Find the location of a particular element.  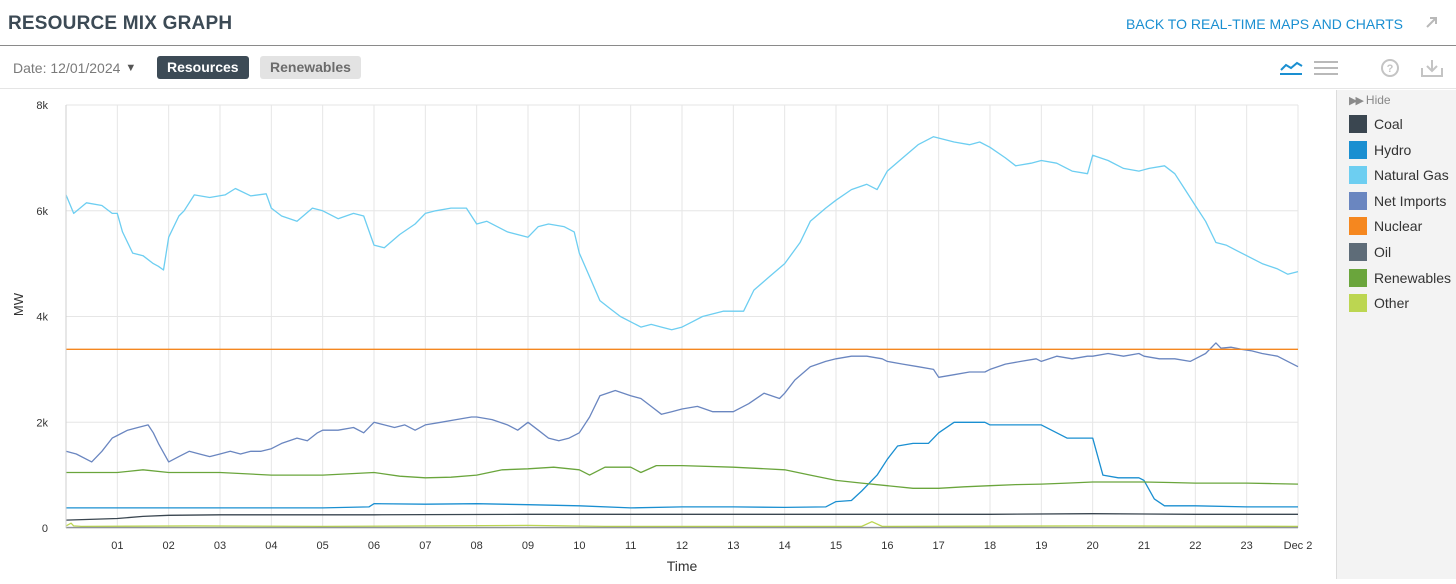

x-tick-label: 18 is located at coordinates (990, 546).